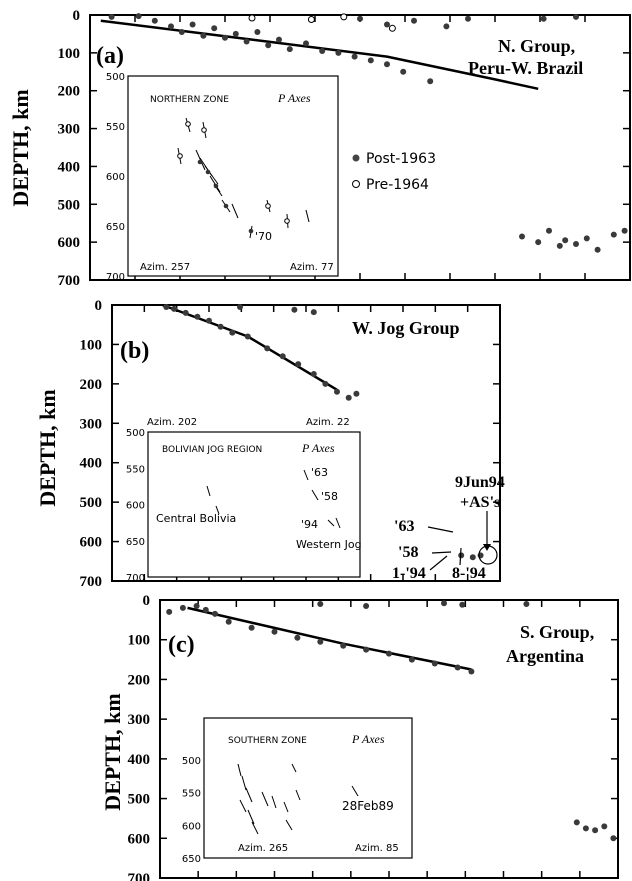 The image size is (632, 881). I want to click on callout-58-arrow, so click(441, 552).